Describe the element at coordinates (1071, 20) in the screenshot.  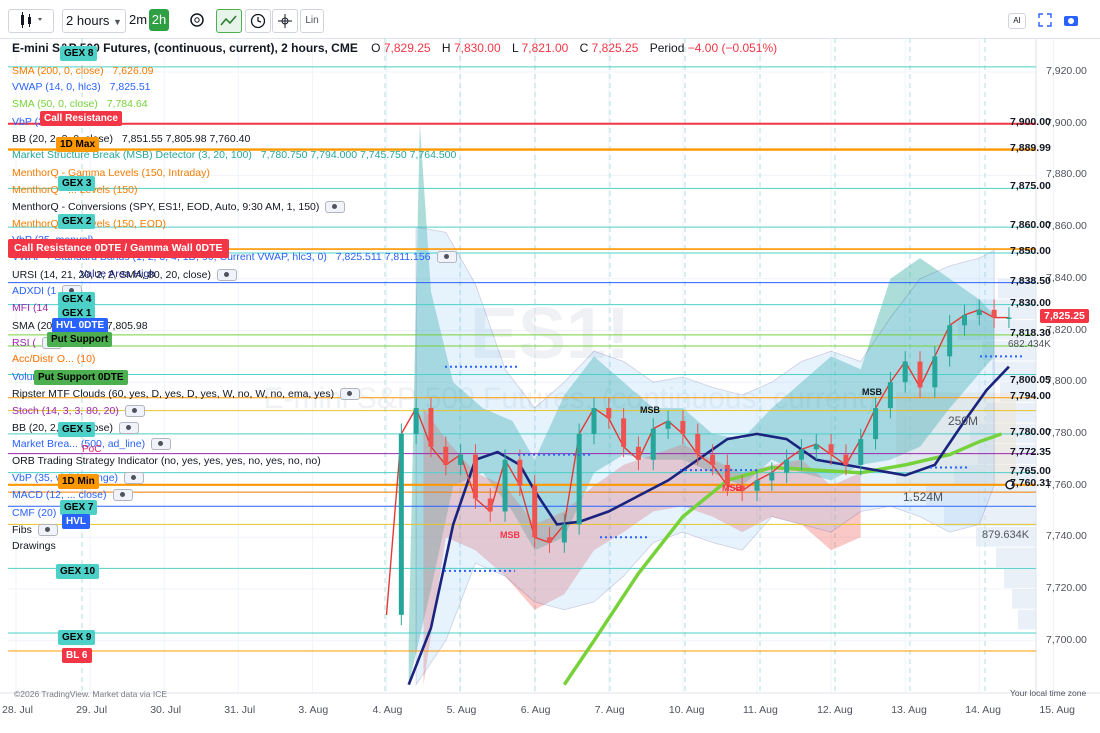
I see `camera-icon` at that location.